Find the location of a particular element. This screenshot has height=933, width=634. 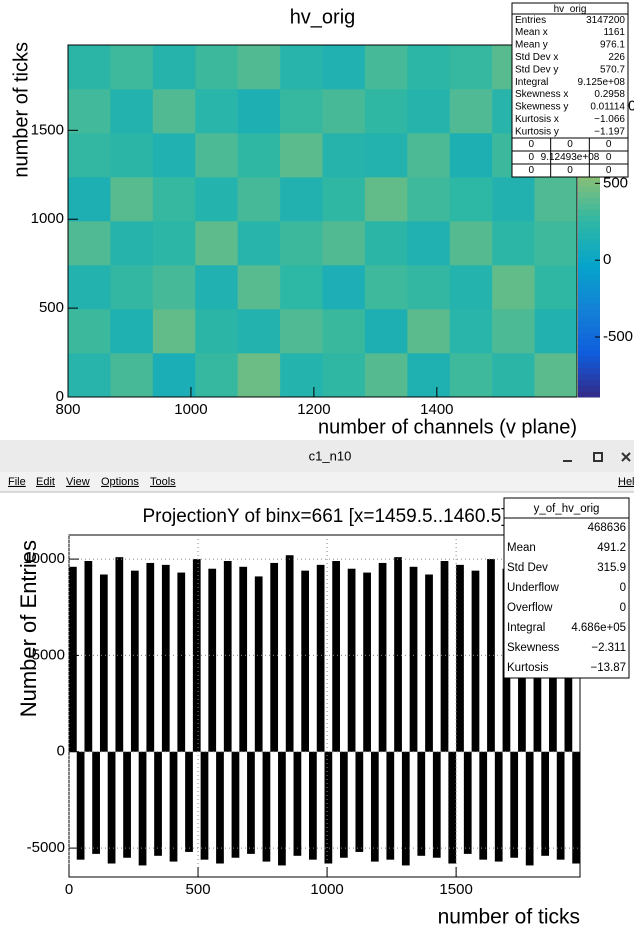

stats-label: Skewness is located at coordinates (533, 648).